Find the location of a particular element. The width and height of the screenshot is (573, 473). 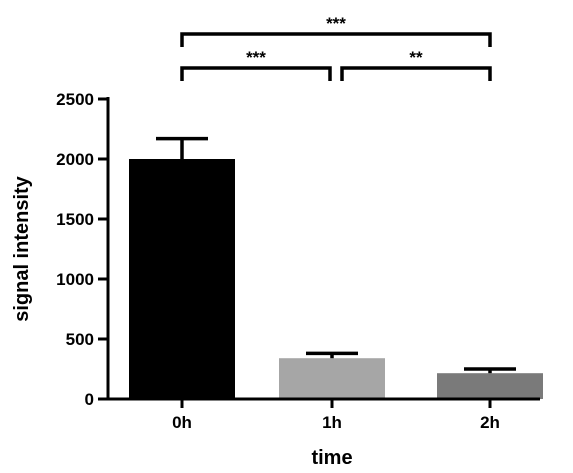

y-tick-label-1500: 1500 is located at coordinates (75, 219).